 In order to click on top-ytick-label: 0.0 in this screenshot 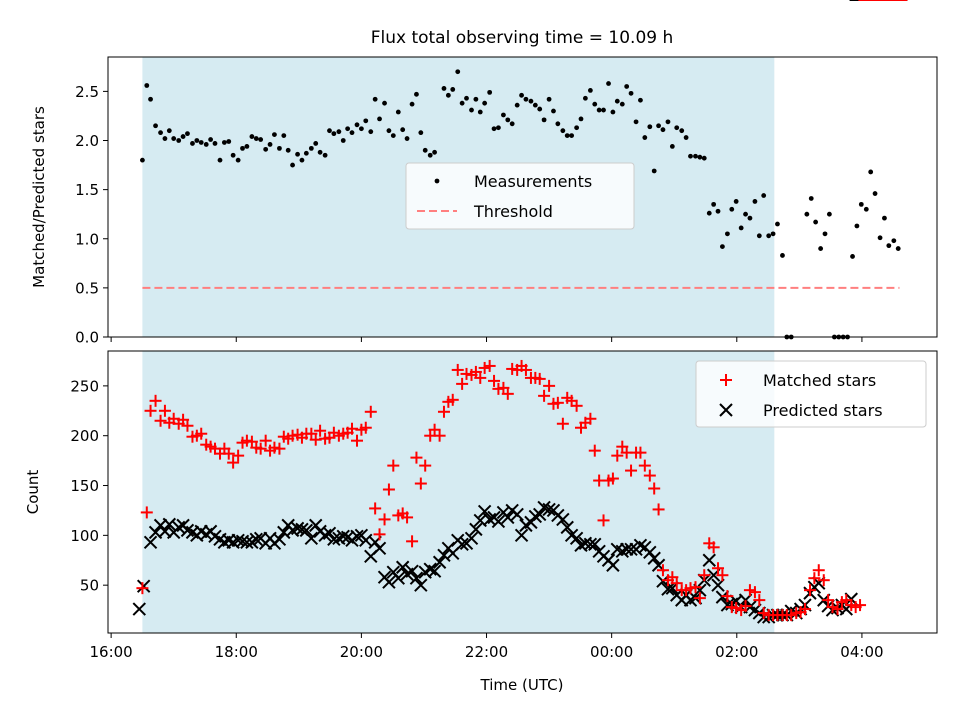, I will do `click(87, 338)`.